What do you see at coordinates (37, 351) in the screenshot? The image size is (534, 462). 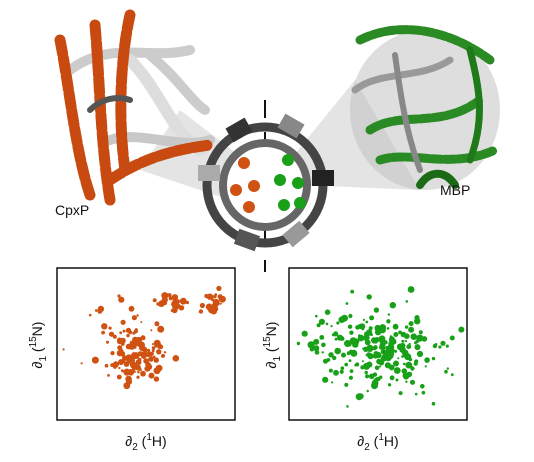 I see `label-part: (` at bounding box center [37, 351].